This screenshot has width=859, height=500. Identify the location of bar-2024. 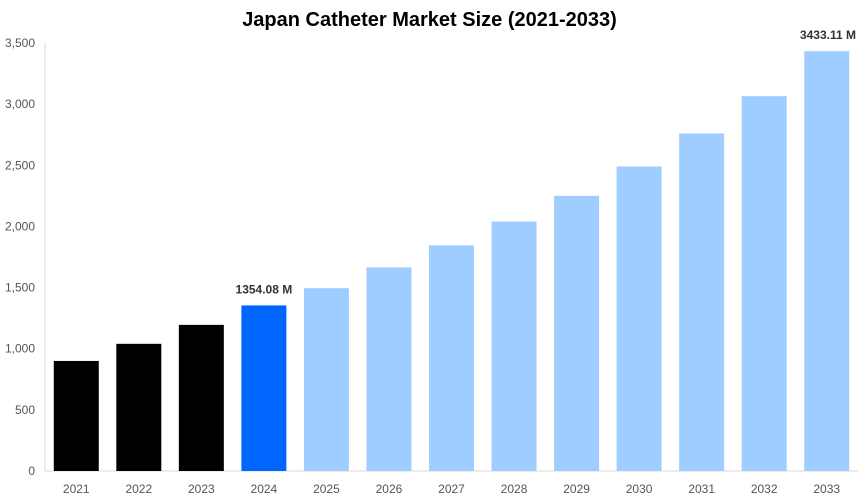
(264, 388).